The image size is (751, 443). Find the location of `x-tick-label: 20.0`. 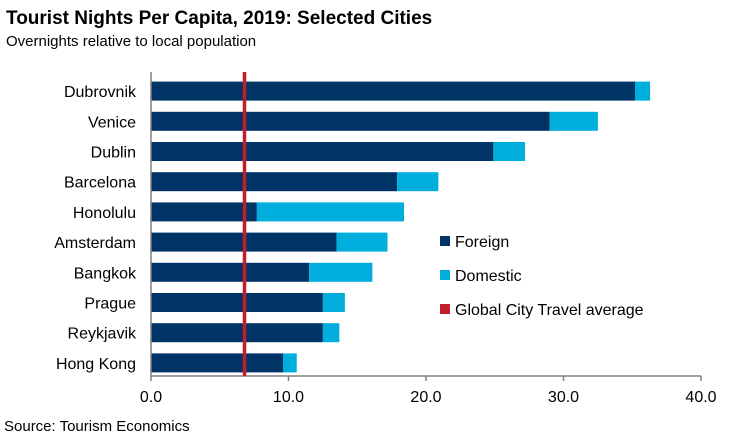

x-tick-label: 20.0 is located at coordinates (425, 397).